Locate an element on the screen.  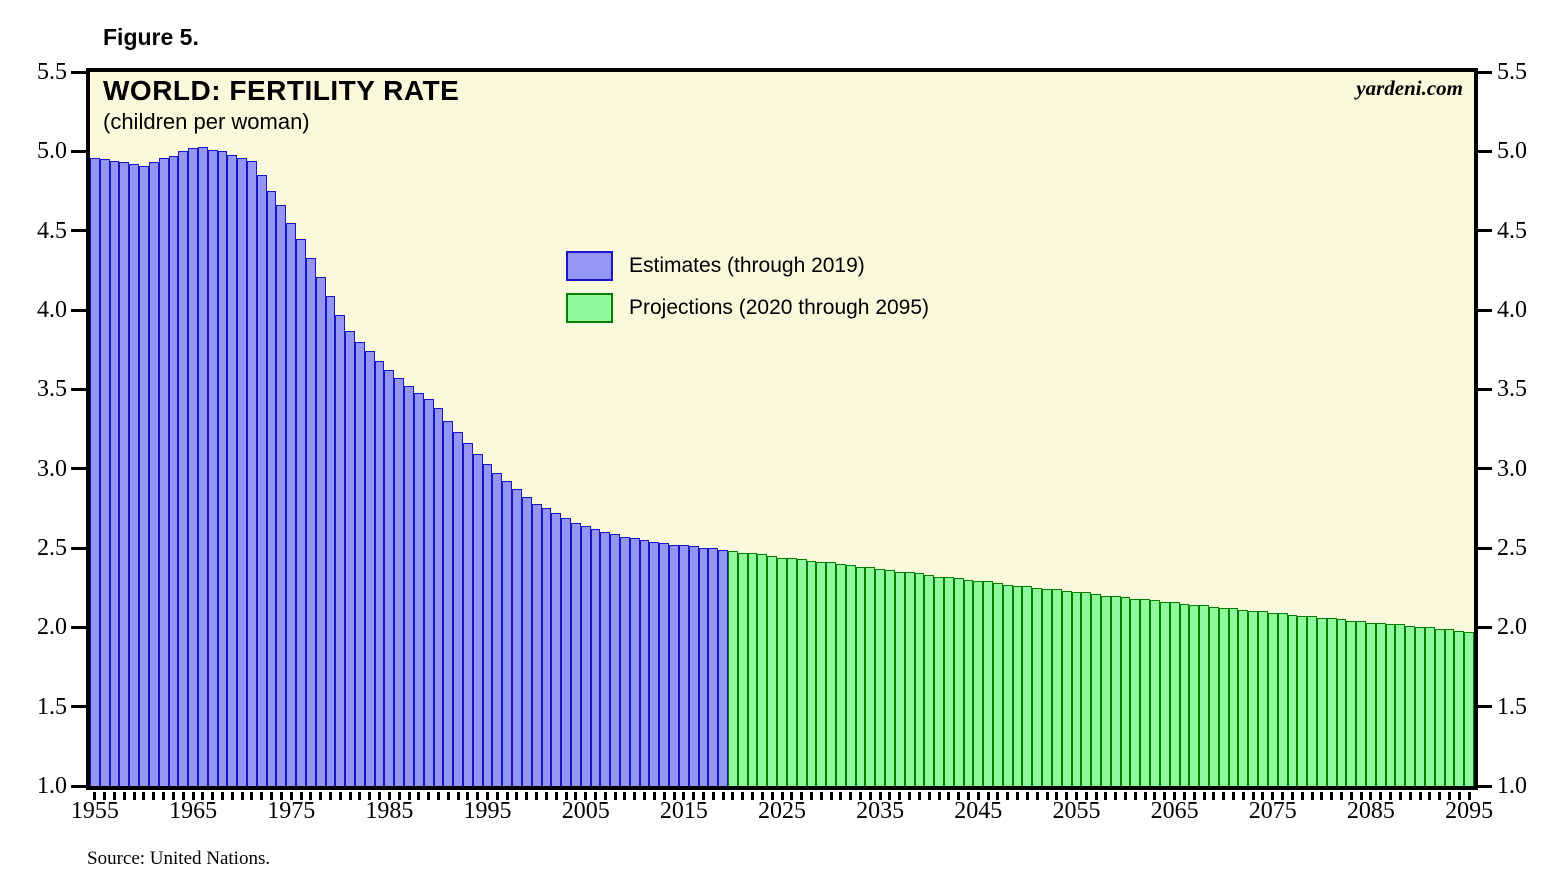
y-axis-label-left: 5.5 is located at coordinates (52, 72).